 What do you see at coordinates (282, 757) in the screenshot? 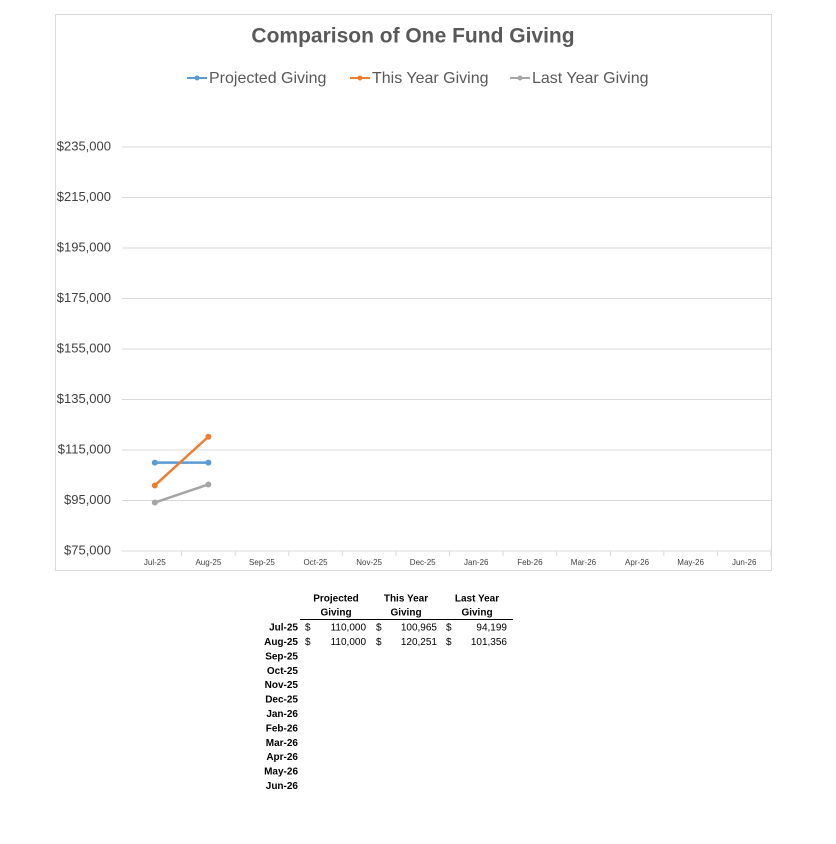
I see `row-label: Apr-26` at bounding box center [282, 757].